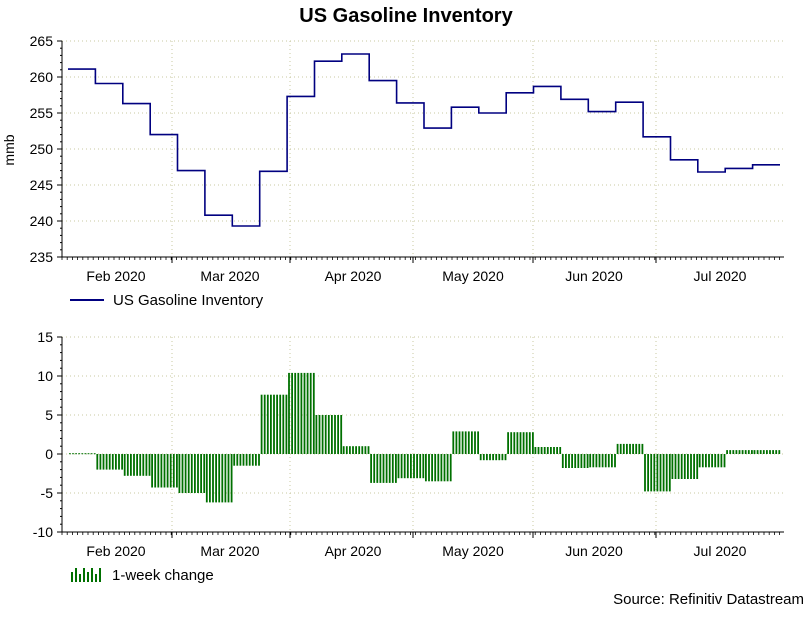  What do you see at coordinates (45, 337) in the screenshot?
I see `bottom-ytick-label-0: 15` at bounding box center [45, 337].